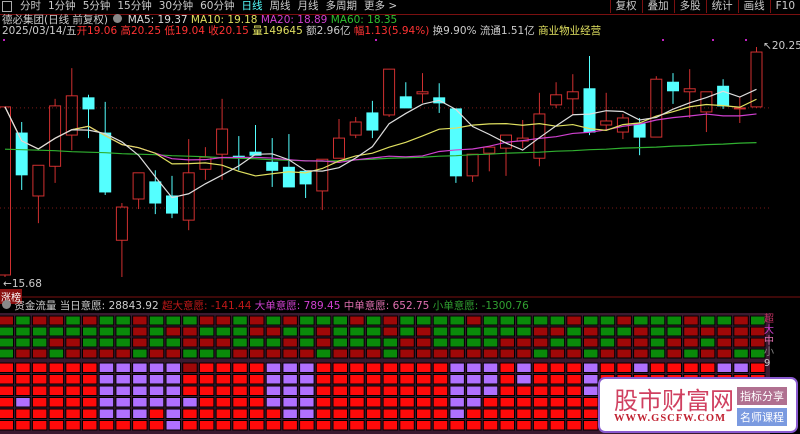  Describe the element at coordinates (753, 6) in the screenshot. I see `toolbar-button-4: 画线` at that location.